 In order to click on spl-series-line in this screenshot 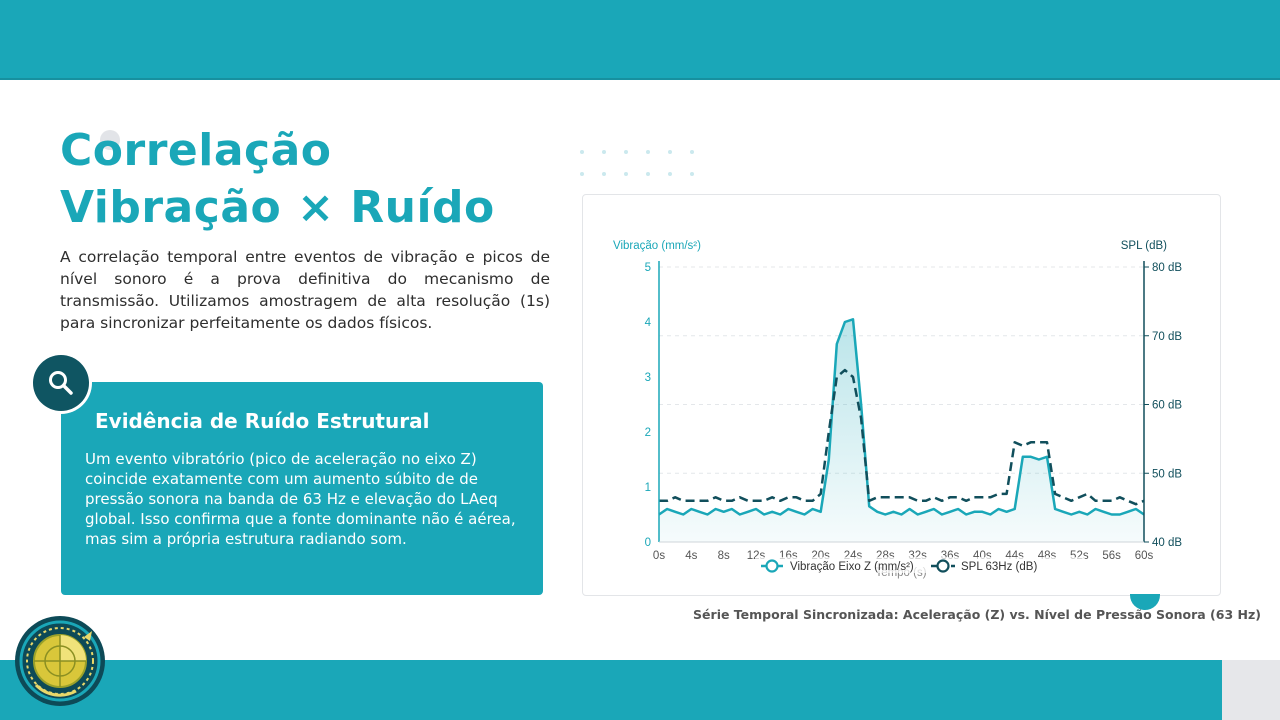, I will do `click(902, 437)`.